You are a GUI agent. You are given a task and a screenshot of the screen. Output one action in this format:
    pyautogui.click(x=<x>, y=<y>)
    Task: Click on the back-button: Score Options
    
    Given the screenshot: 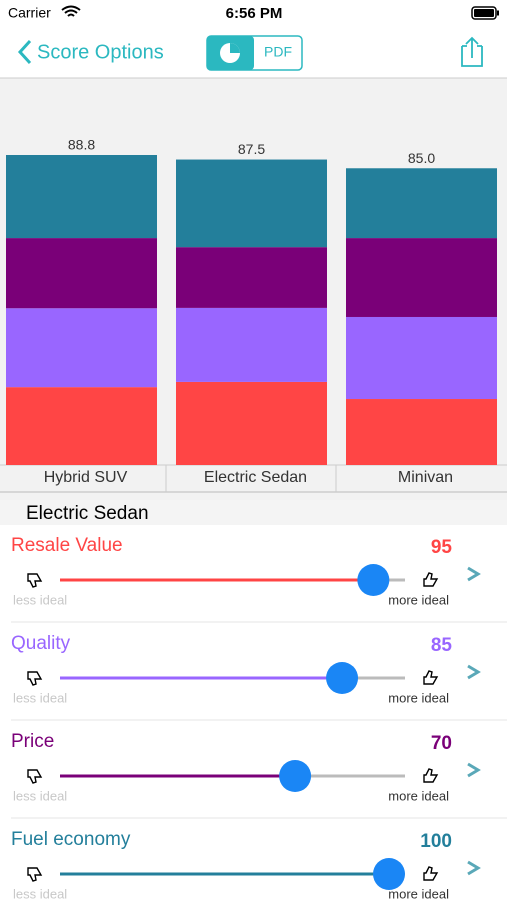 What is the action you would take?
    pyautogui.click(x=100, y=52)
    